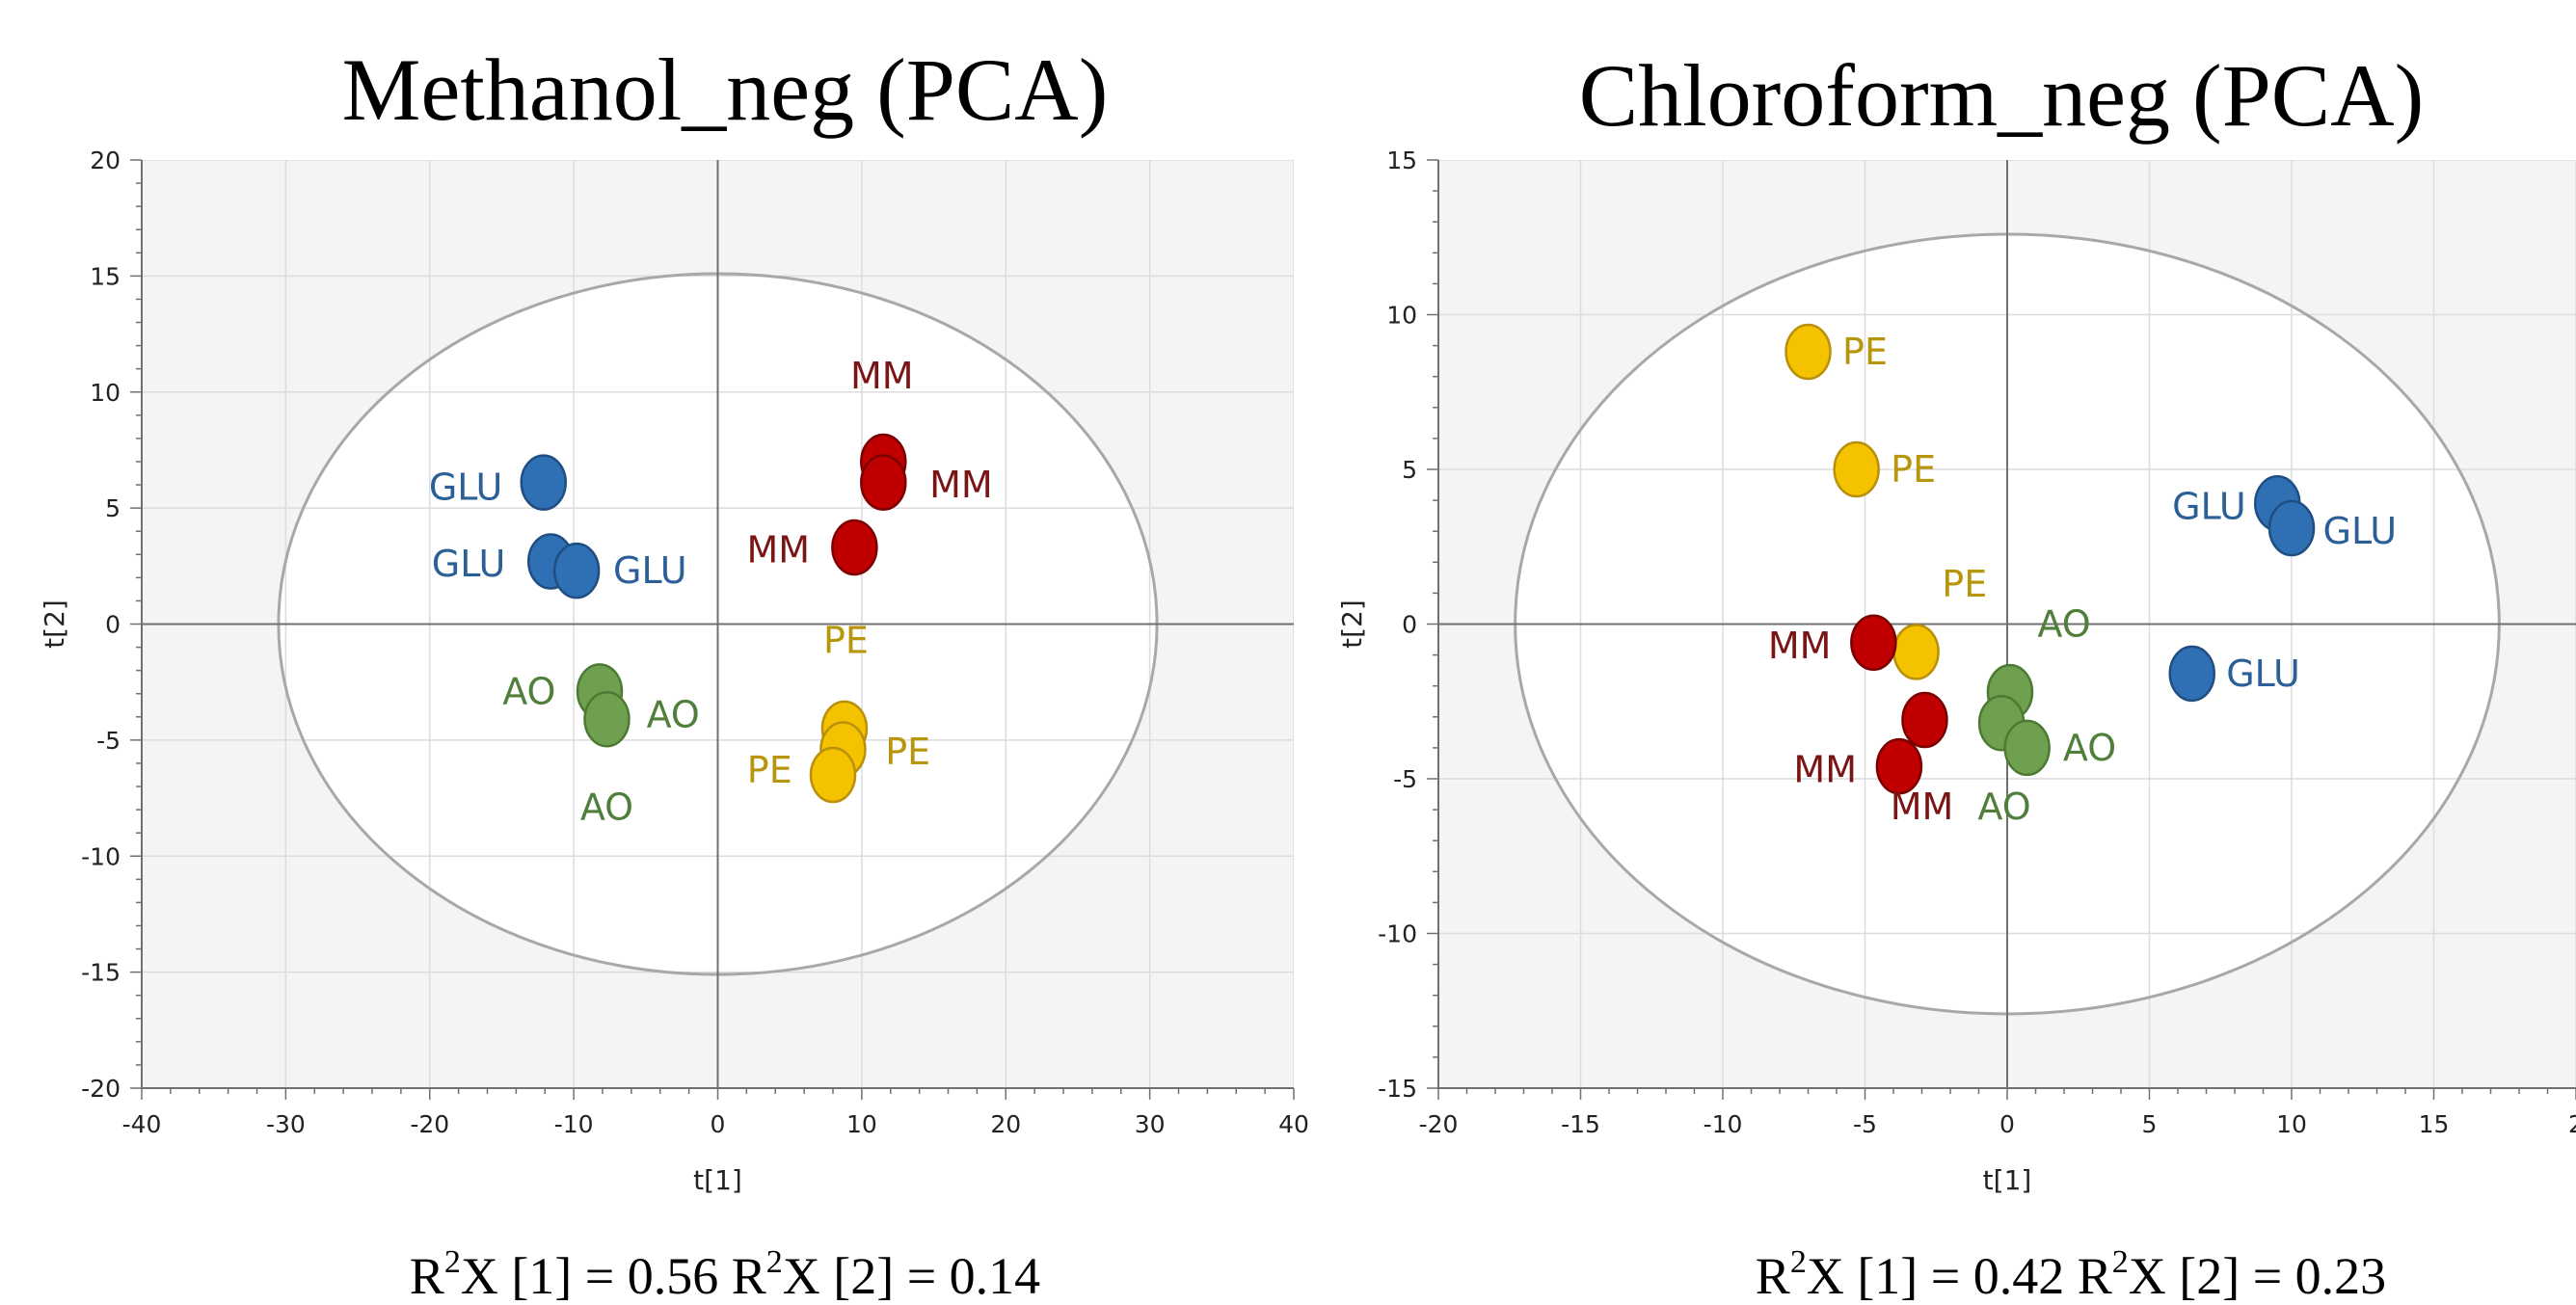 Image resolution: width=2576 pixels, height=1305 pixels. I want to click on footer-text: X [2] = 0.23, so click(2258, 1276).